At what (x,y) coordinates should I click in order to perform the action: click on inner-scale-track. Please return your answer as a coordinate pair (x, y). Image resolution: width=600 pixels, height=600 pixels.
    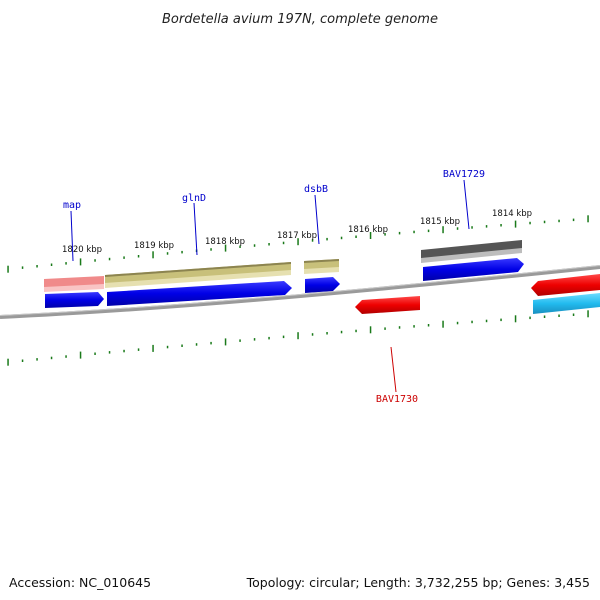
    Looking at the image, I should click on (298, 338).